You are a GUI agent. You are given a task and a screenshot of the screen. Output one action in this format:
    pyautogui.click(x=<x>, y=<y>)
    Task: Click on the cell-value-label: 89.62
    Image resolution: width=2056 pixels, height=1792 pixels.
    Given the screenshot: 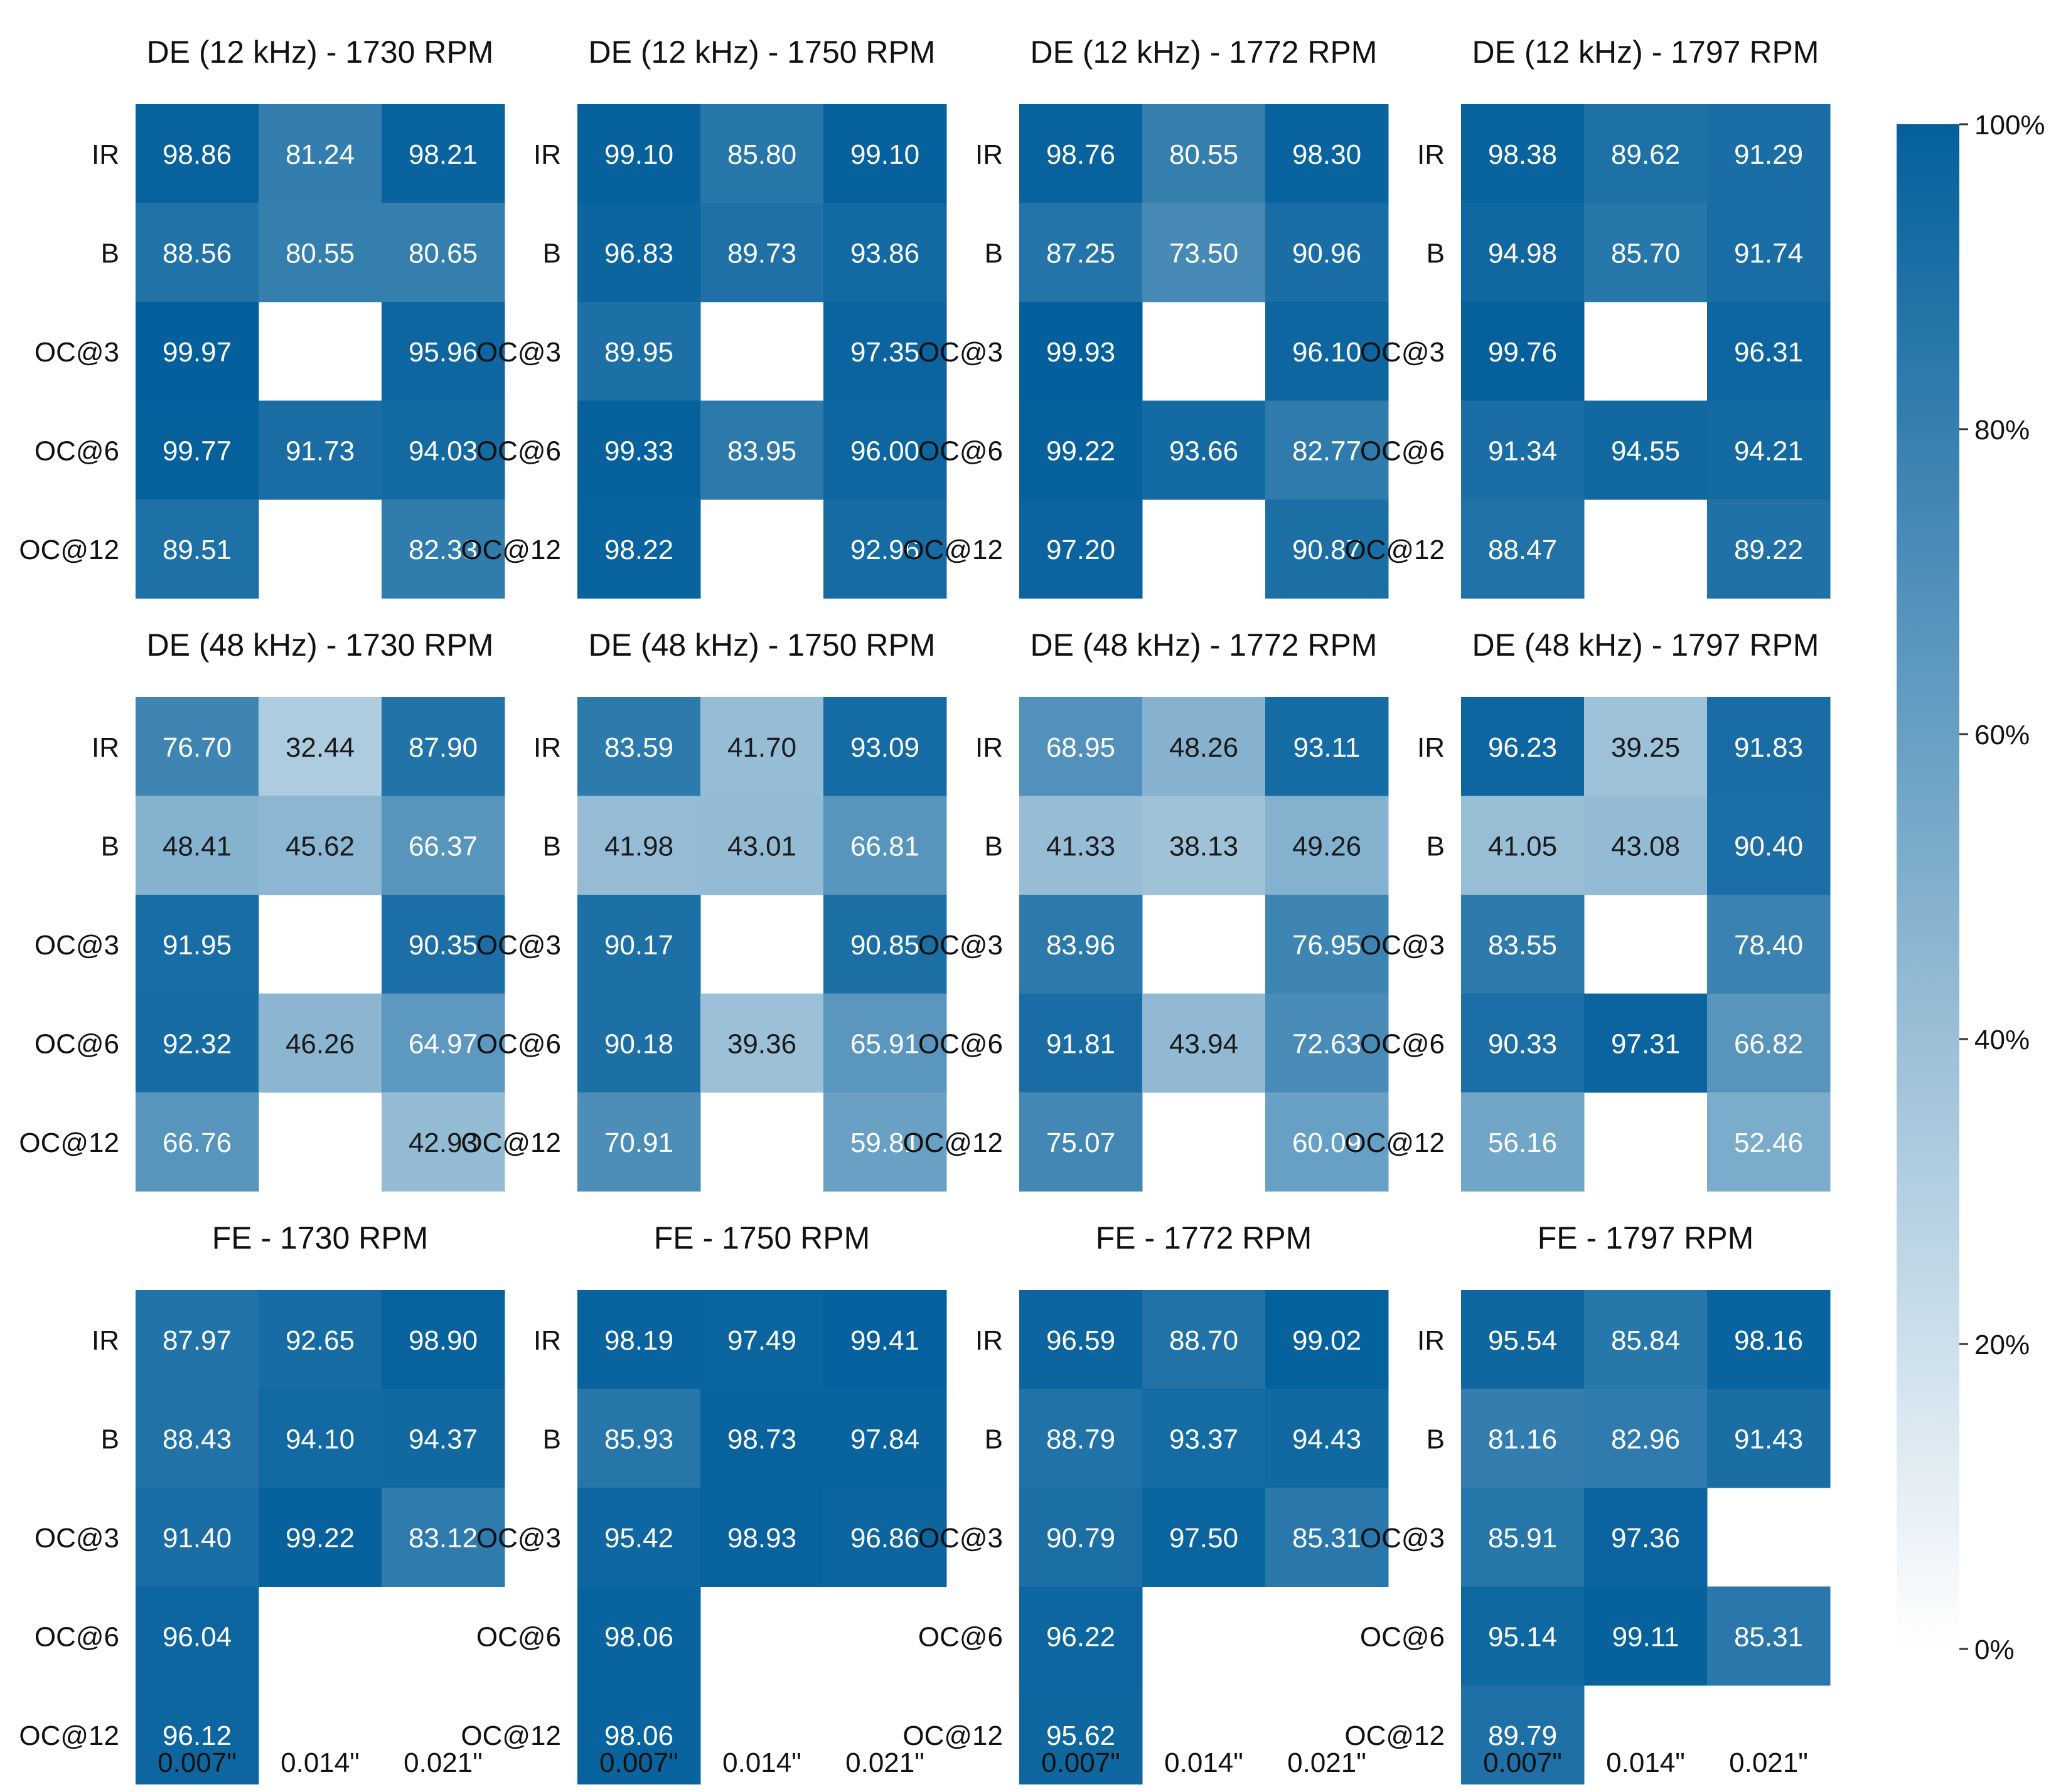 What is the action you would take?
    pyautogui.click(x=1645, y=154)
    